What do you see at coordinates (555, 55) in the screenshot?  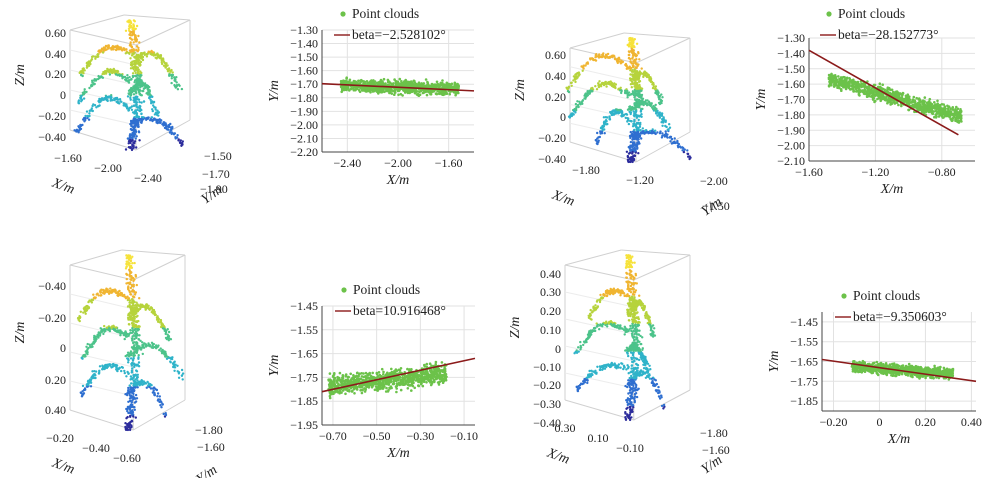 I see `z-tick-label: 0.60` at bounding box center [555, 55].